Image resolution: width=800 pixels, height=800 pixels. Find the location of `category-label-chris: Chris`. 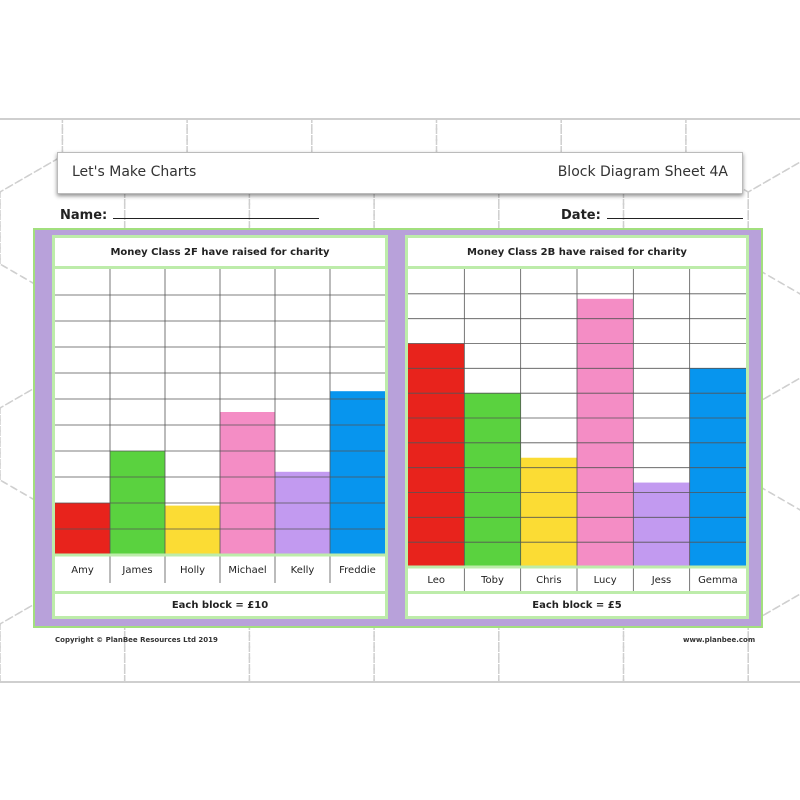

category-label-chris: Chris is located at coordinates (548, 580).